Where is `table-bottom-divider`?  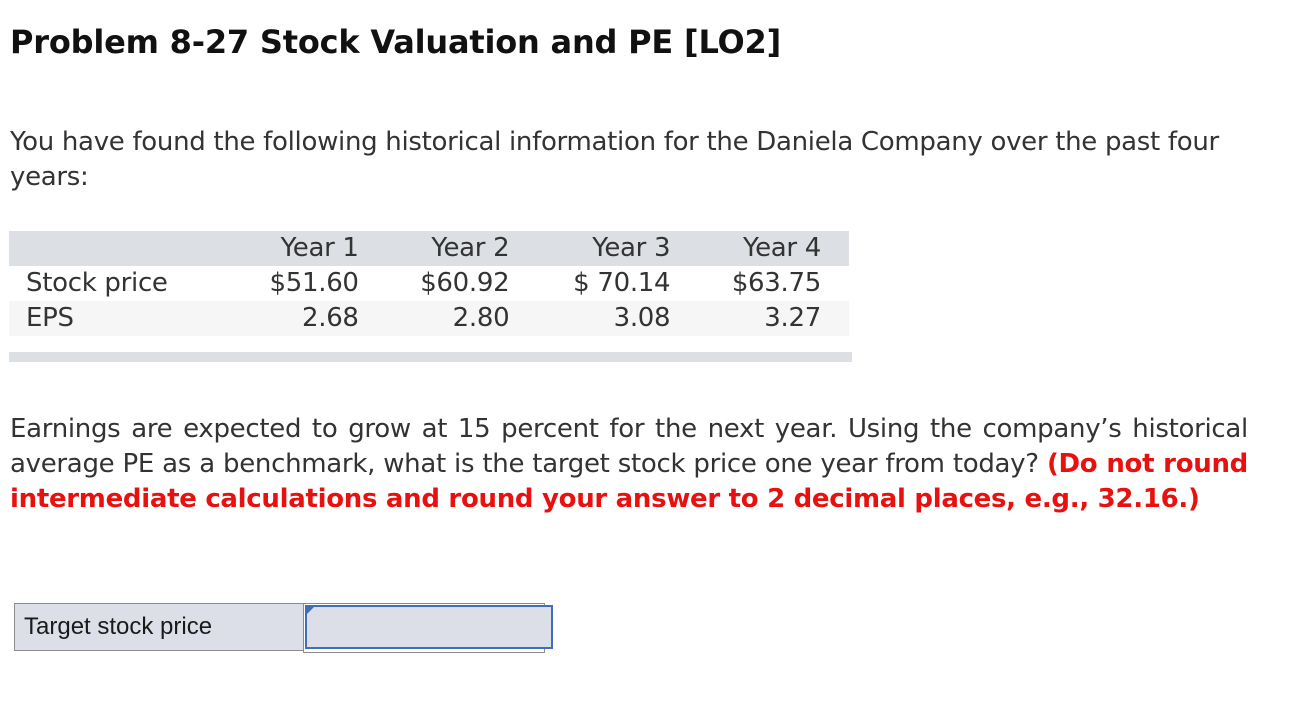
table-bottom-divider is located at coordinates (430, 357).